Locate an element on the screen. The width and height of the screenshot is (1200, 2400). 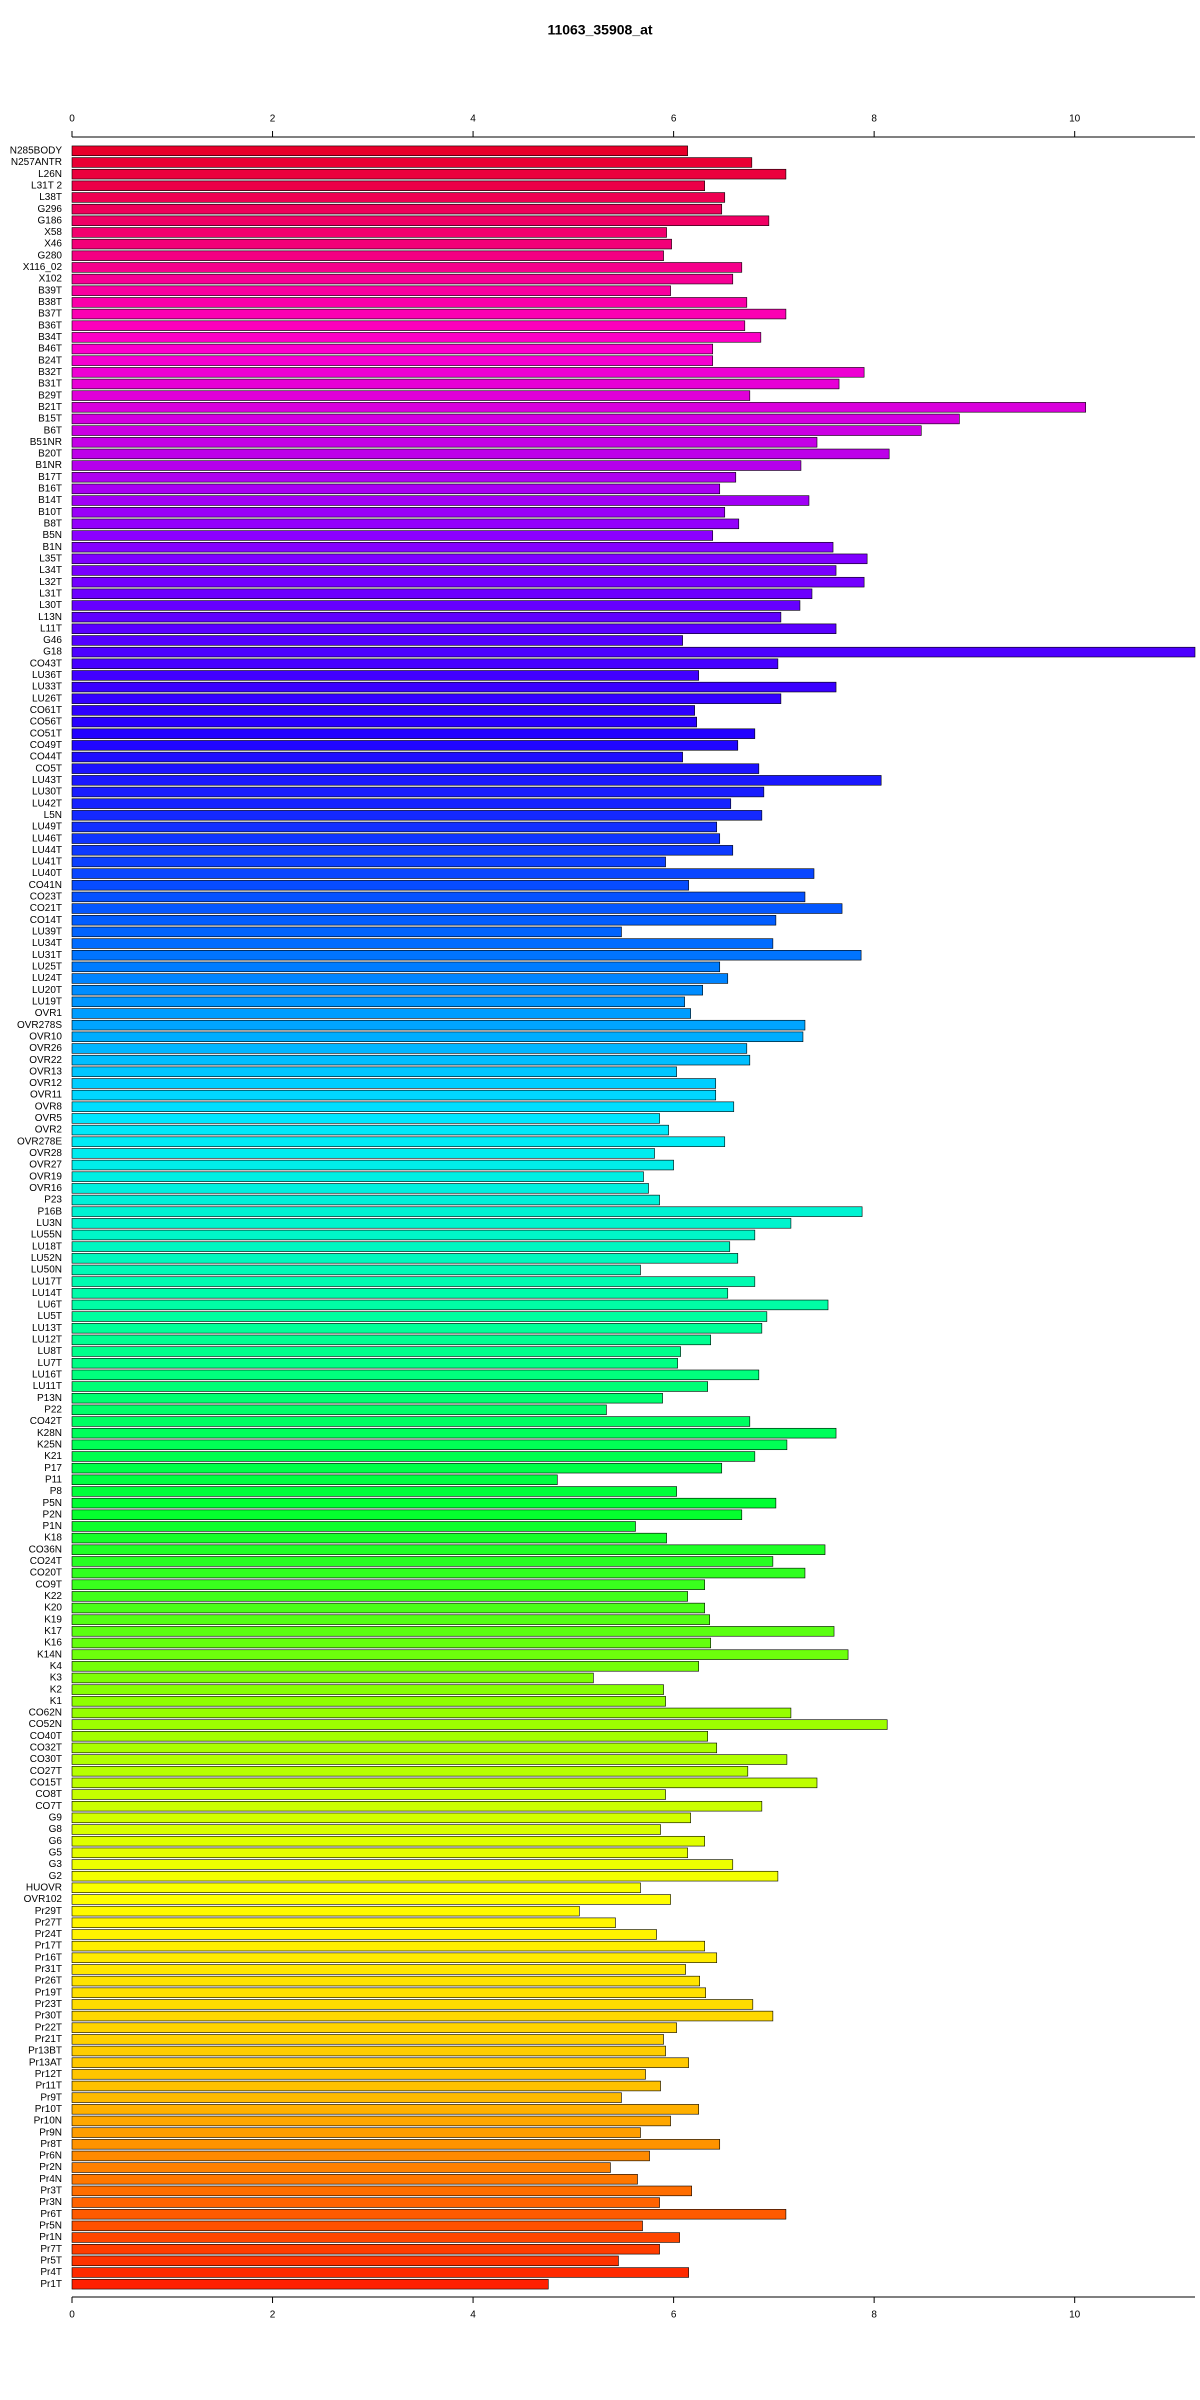
y-tick-label: L5N is located at coordinates (53, 815).